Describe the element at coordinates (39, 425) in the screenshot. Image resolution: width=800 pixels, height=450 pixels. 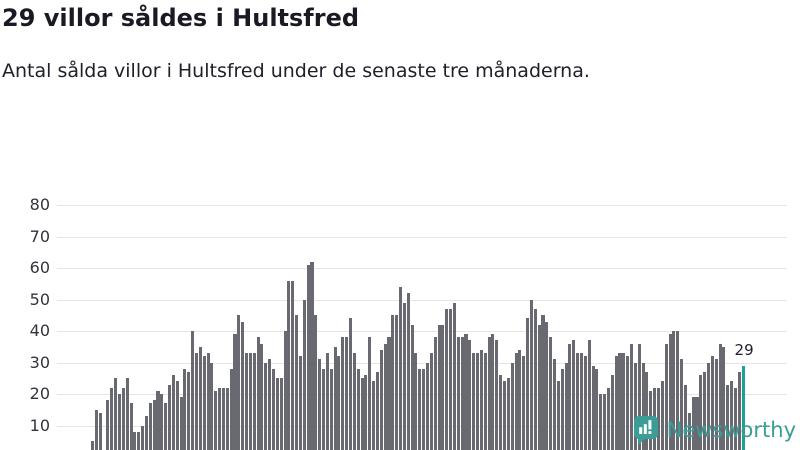
I see `y-axis-label: 10` at that location.